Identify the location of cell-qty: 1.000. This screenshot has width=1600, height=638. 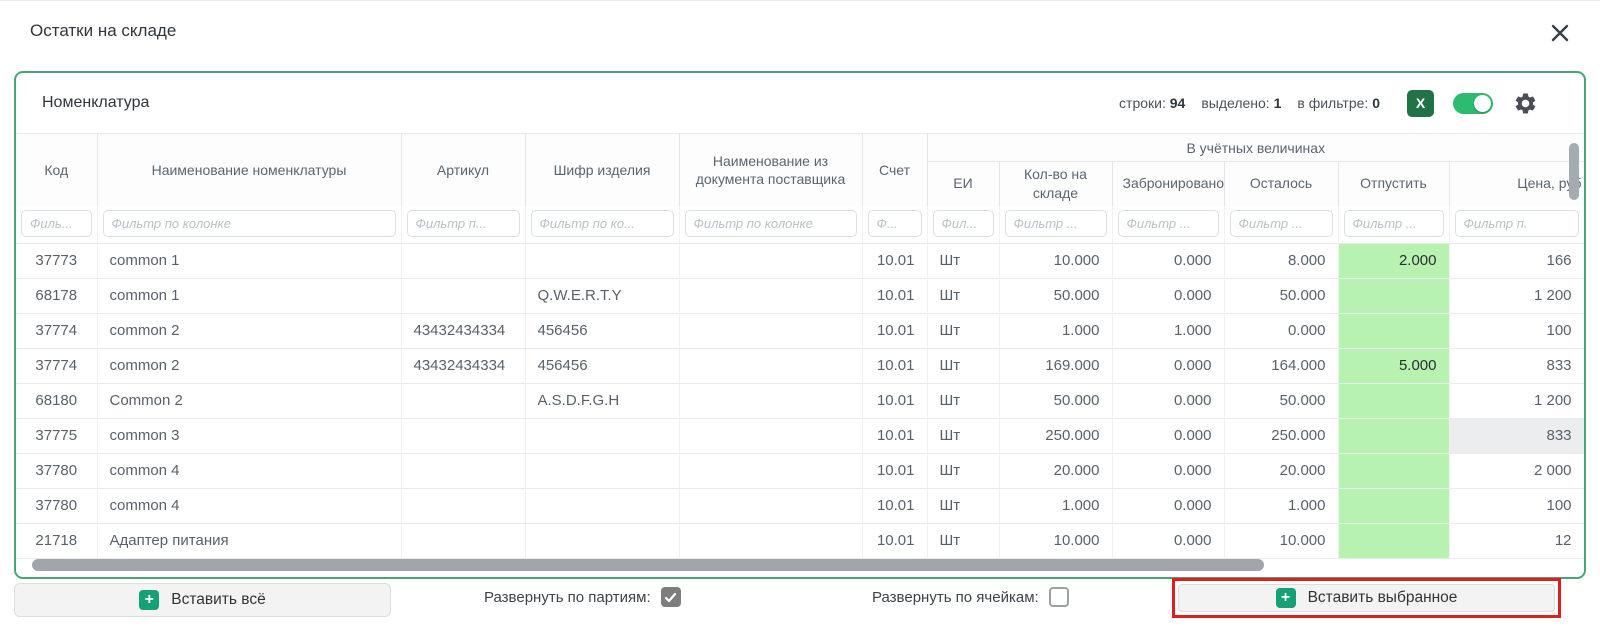
(1056, 330).